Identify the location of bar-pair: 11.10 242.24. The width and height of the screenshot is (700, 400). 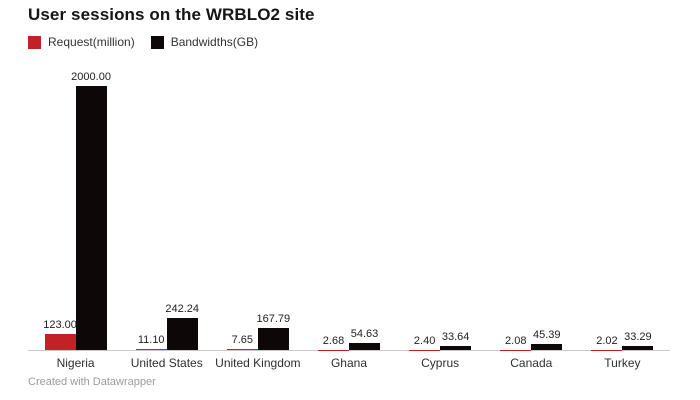
(166, 206).